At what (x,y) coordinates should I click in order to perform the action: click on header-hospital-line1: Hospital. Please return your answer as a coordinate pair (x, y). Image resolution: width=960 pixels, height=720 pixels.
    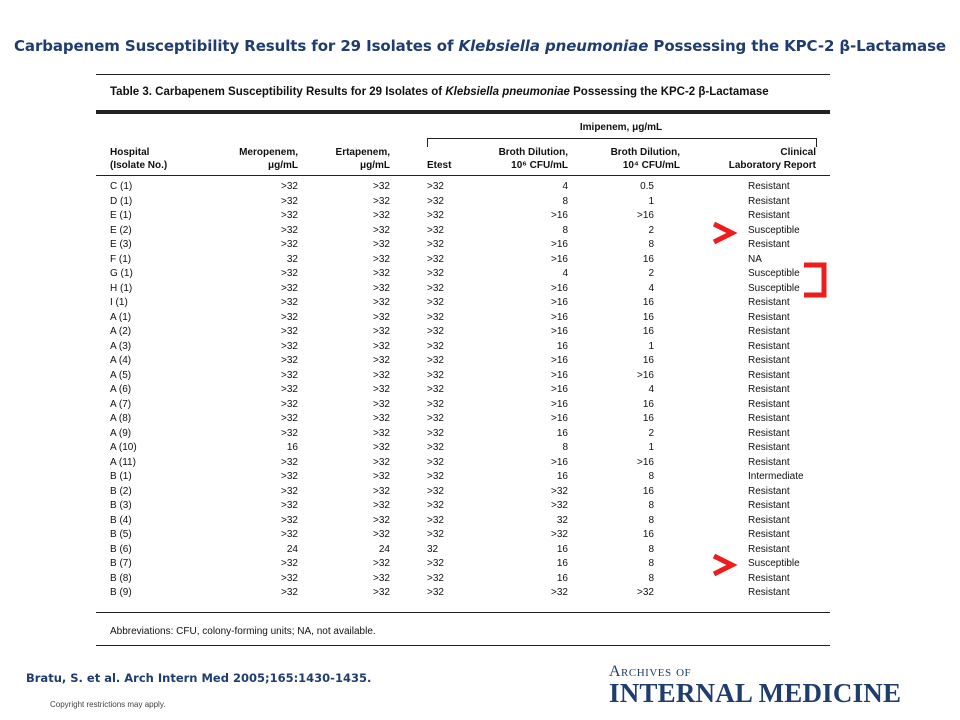
    Looking at the image, I should click on (130, 152).